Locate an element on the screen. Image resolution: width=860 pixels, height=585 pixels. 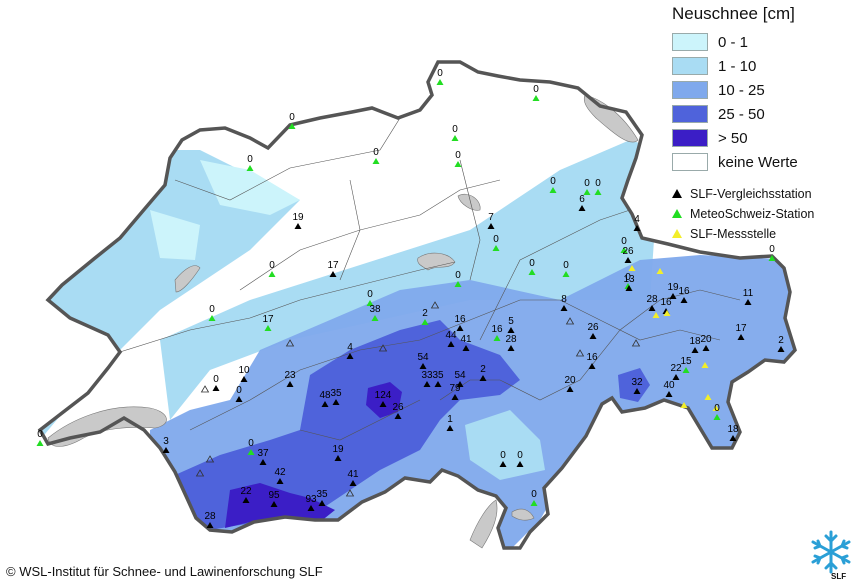
snow-value-label: 8 is located at coordinates (564, 299).